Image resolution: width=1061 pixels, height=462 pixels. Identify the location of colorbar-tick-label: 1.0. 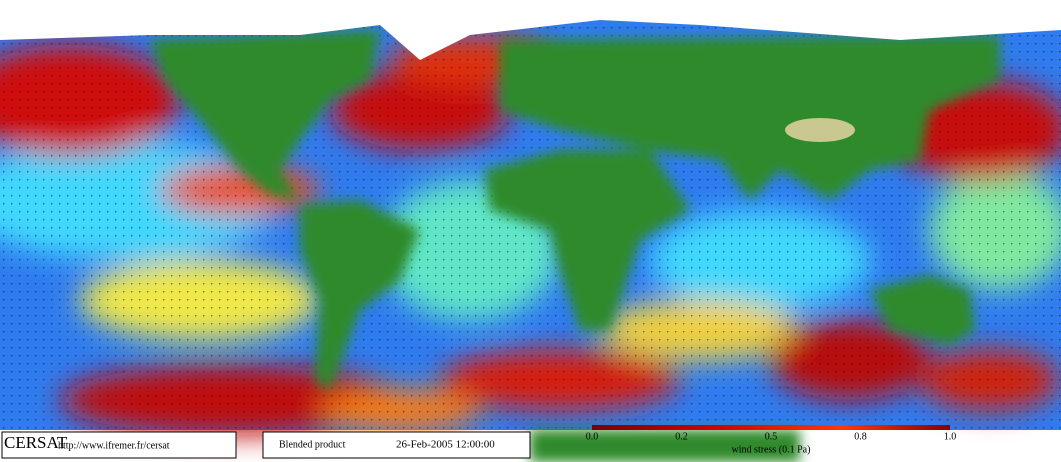
(950, 436).